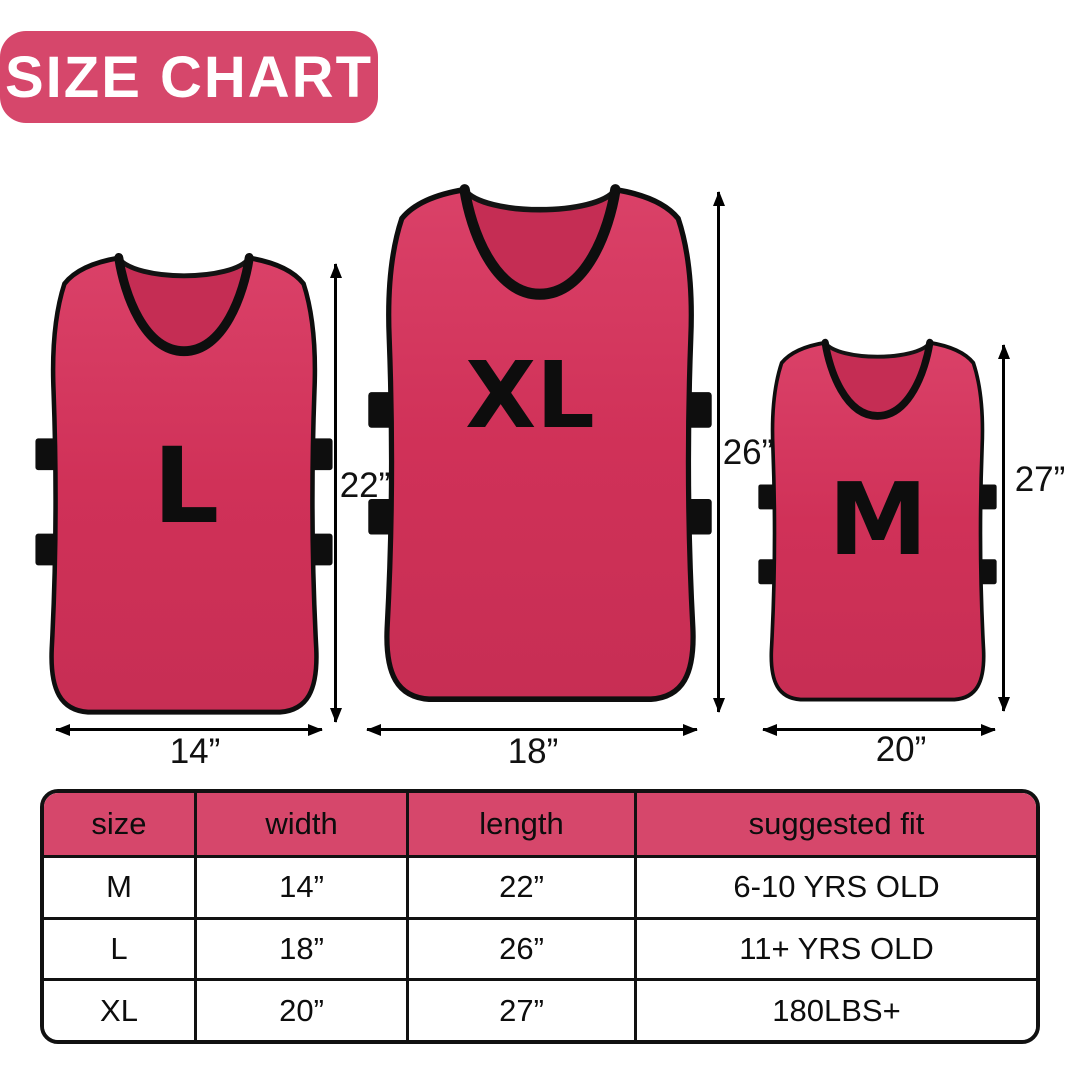 The height and width of the screenshot is (1080, 1080). What do you see at coordinates (835, 887) in the screenshot?
I see `table-cell: 6-10 YRS OLD` at bounding box center [835, 887].